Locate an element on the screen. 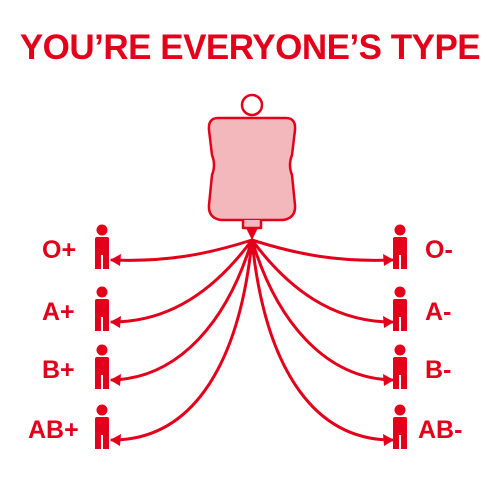  blood-type-label-b-neg: B- is located at coordinates (438, 370).